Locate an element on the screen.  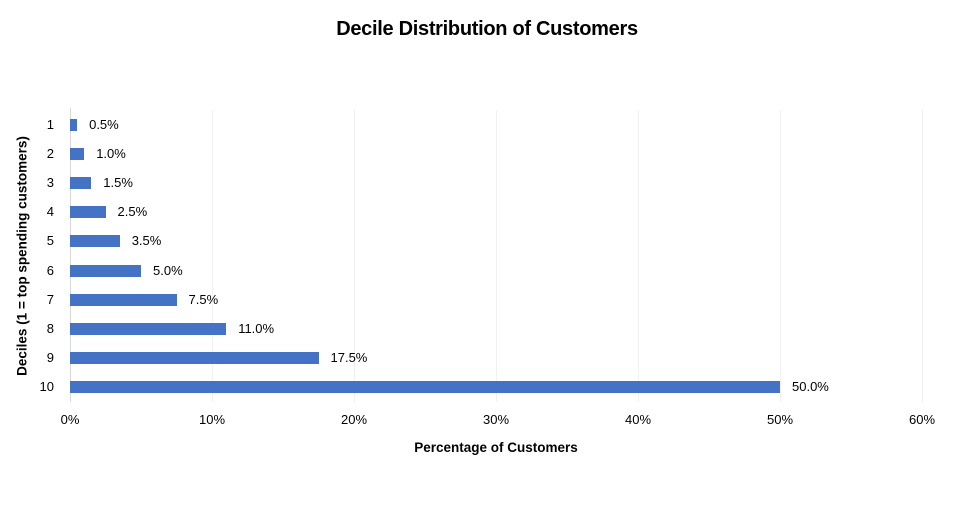
y-tick-label: 7 is located at coordinates (50, 299).